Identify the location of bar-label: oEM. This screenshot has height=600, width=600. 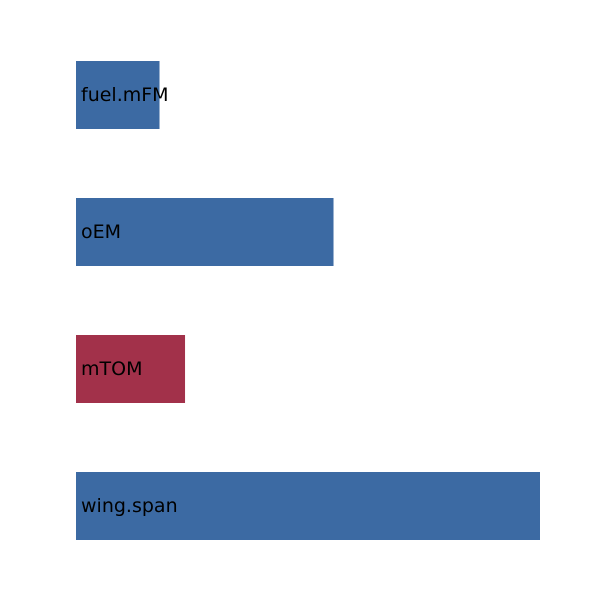
(101, 232).